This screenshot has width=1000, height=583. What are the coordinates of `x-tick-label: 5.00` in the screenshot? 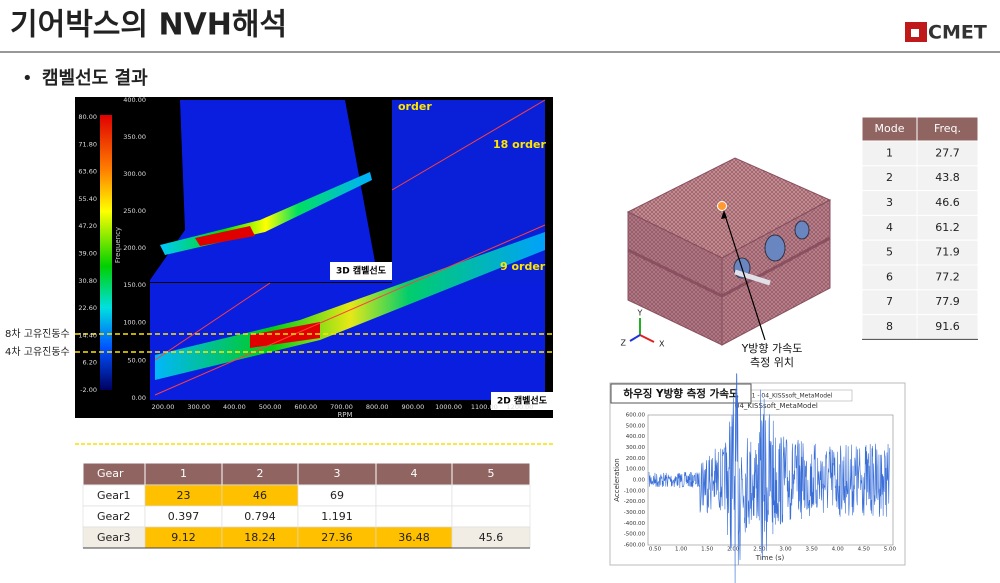 It's located at (890, 550).